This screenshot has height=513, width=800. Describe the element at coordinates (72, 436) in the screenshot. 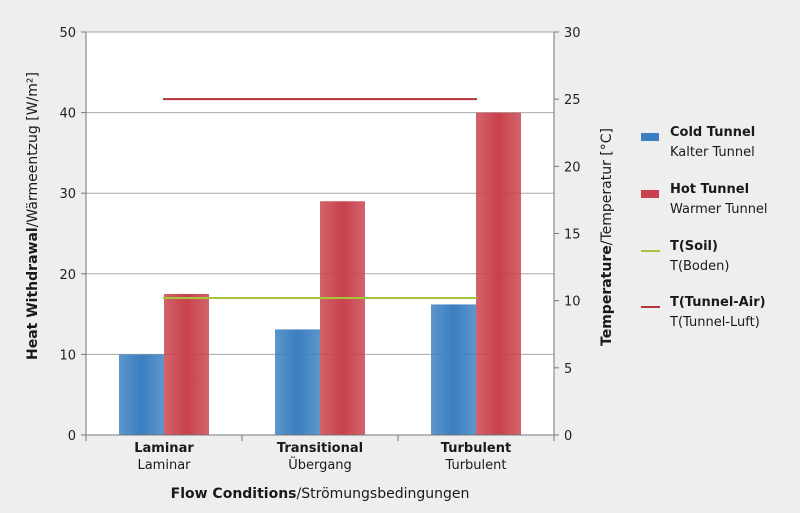

I see `left-tick-label: 0` at that location.